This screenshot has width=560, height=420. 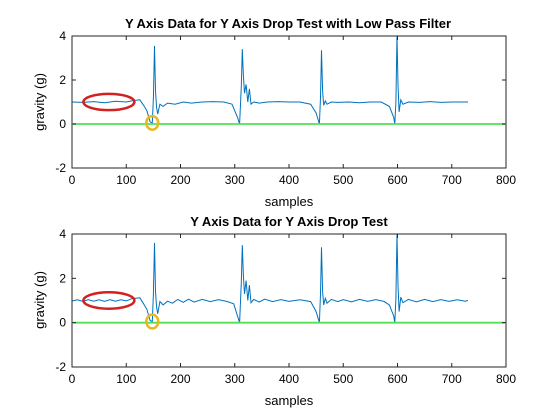 I want to click on plot-title: Y Axis Data for Y Axis Drop Test, so click(x=289, y=221).